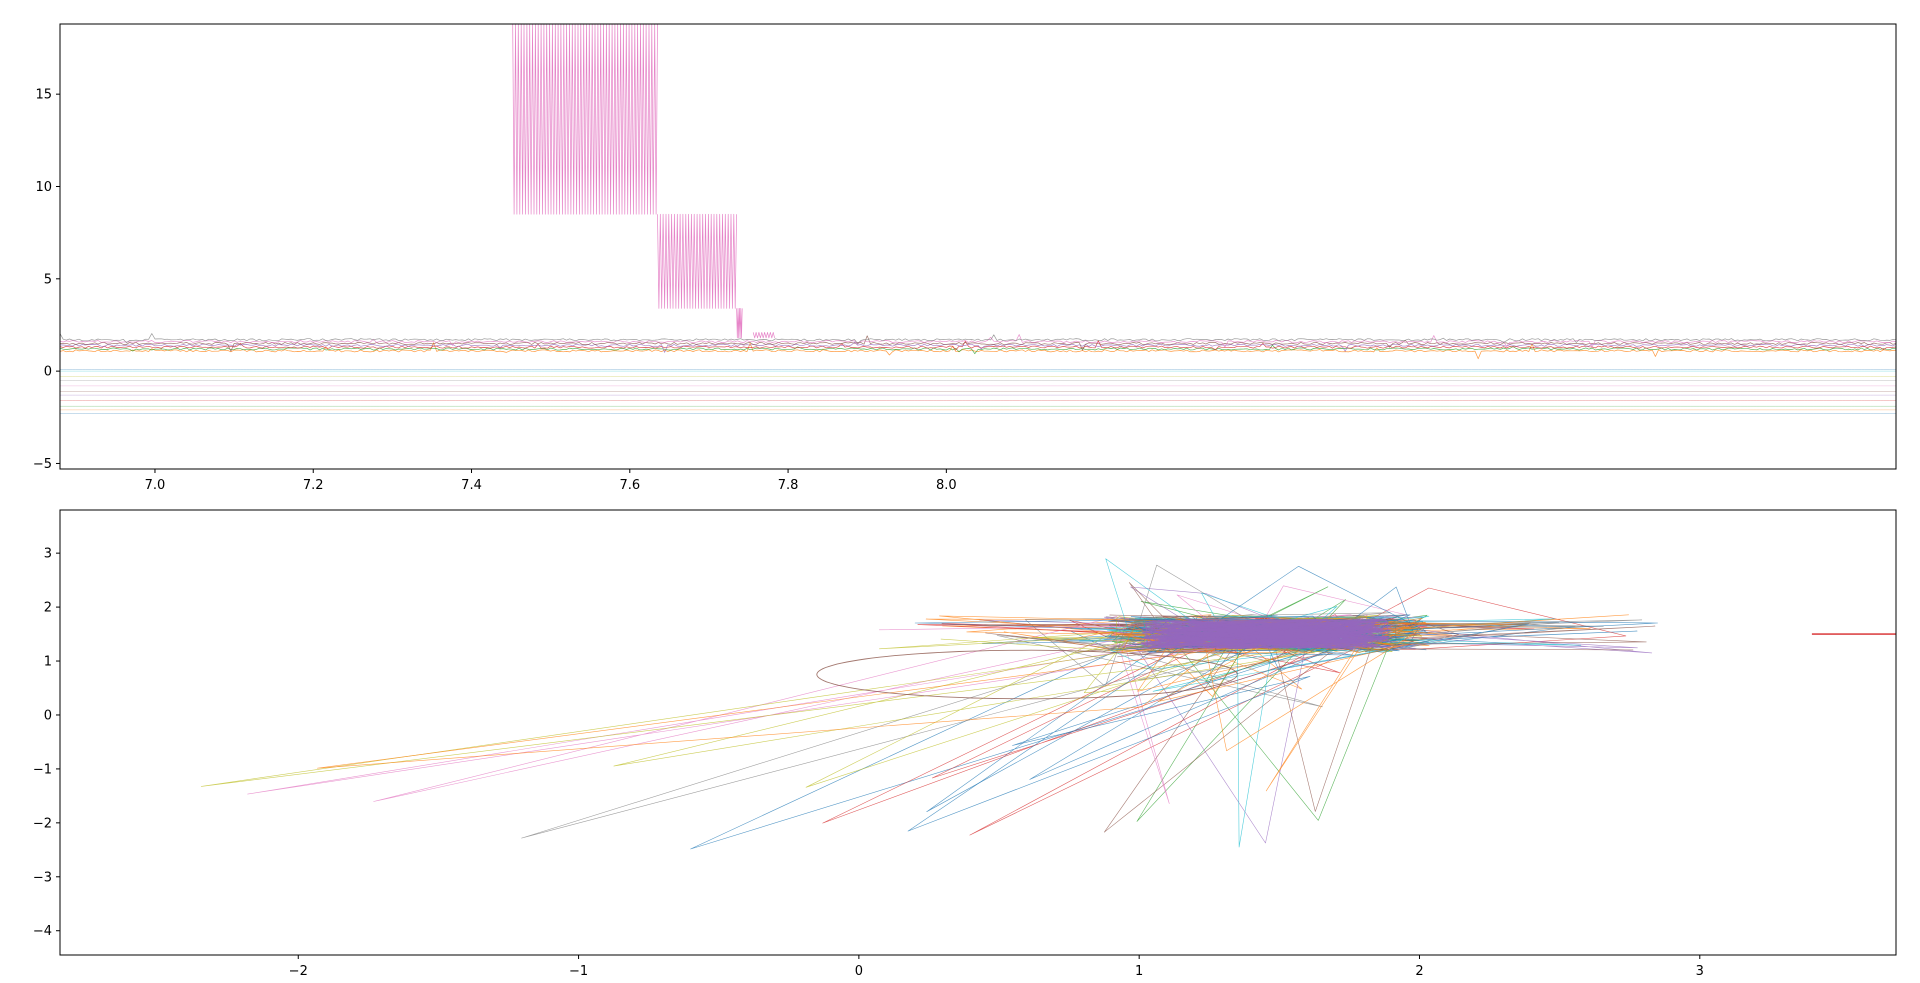 This screenshot has height=983, width=1920. Describe the element at coordinates (48, 608) in the screenshot. I see `y-tick-label: 2` at that location.